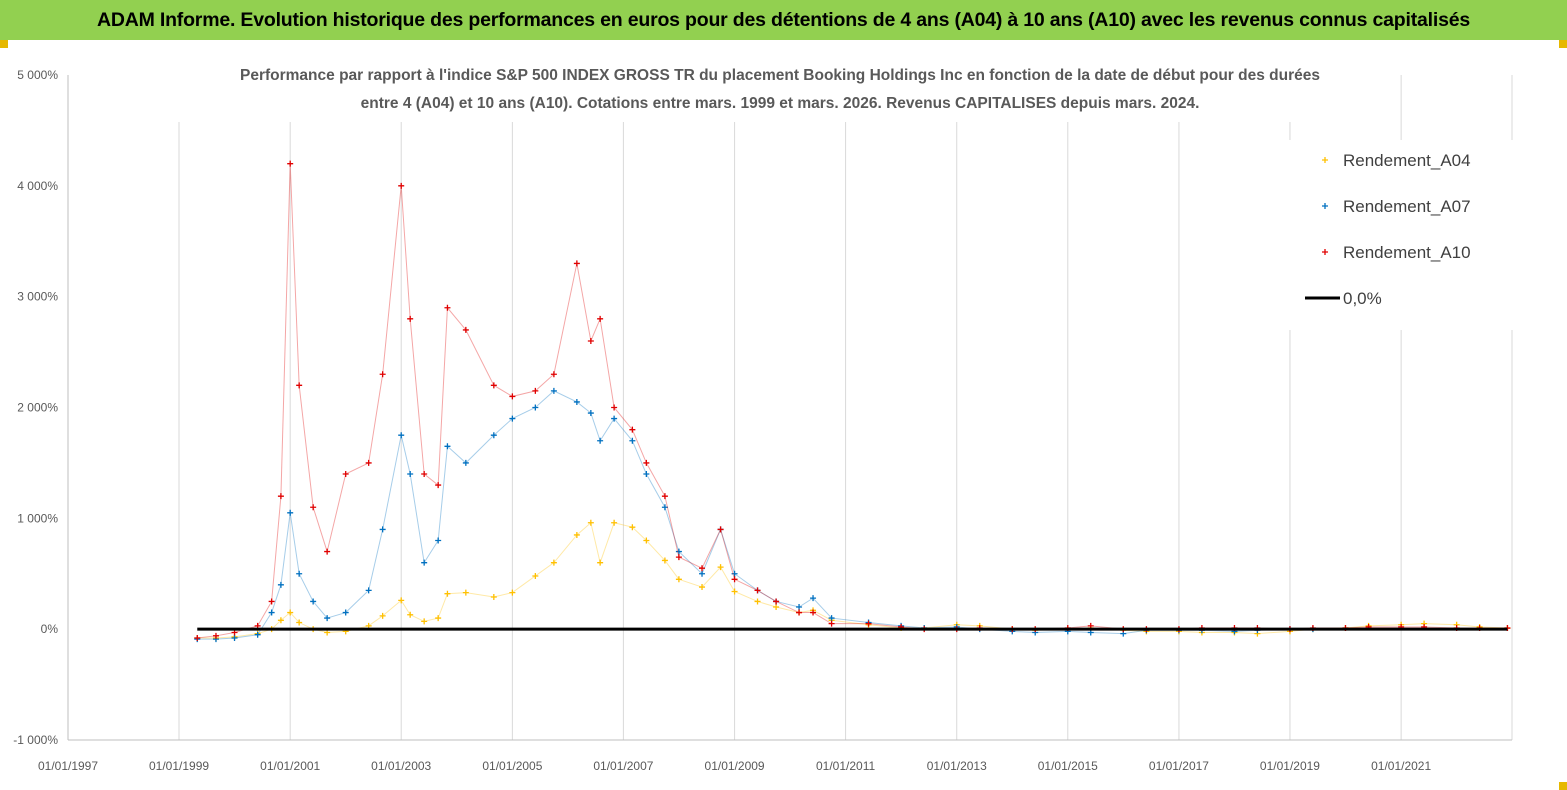 The height and width of the screenshot is (790, 1567). What do you see at coordinates (37, 408) in the screenshot?
I see `y-tick-label: 2 000%` at bounding box center [37, 408].